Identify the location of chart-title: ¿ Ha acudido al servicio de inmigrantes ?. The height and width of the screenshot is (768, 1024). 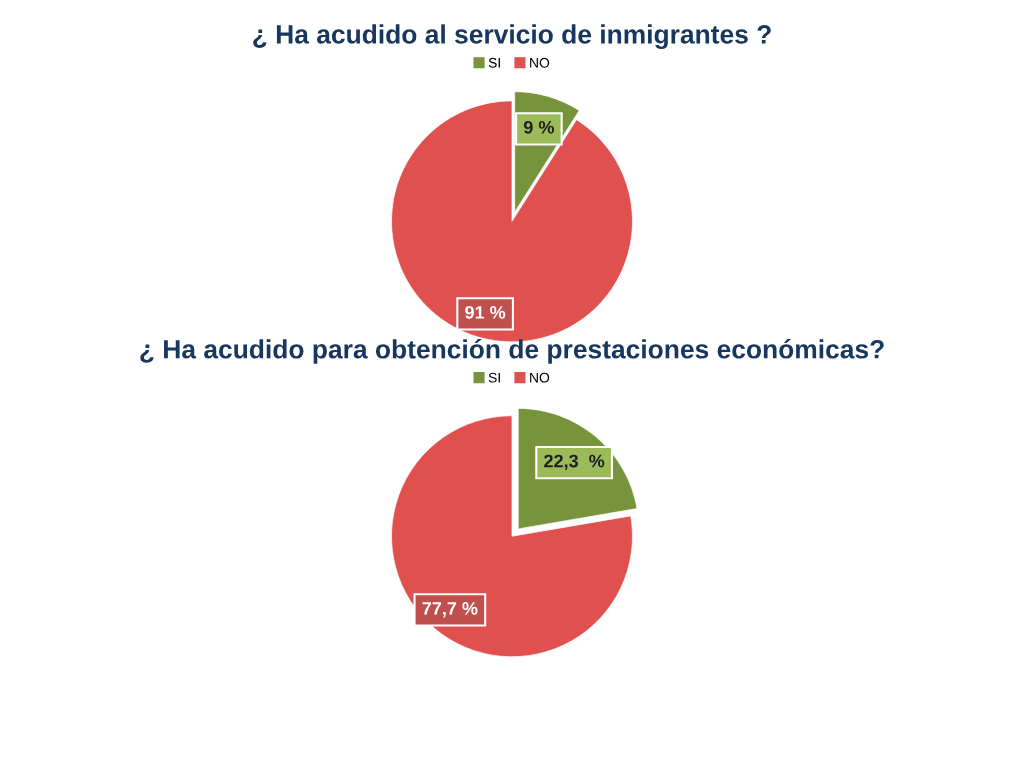
(512, 37).